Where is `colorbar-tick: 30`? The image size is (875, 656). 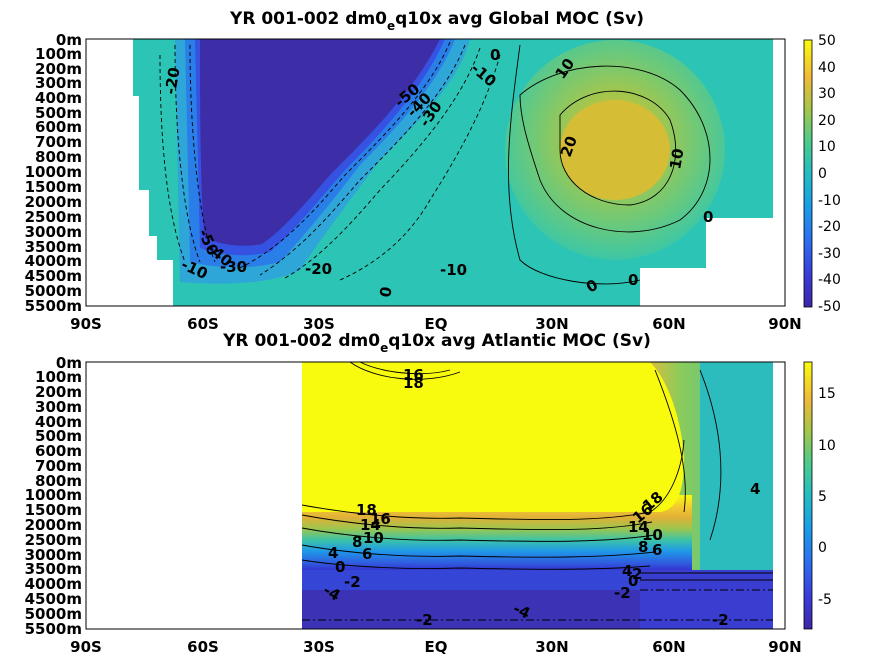 colorbar-tick: 30 is located at coordinates (827, 94).